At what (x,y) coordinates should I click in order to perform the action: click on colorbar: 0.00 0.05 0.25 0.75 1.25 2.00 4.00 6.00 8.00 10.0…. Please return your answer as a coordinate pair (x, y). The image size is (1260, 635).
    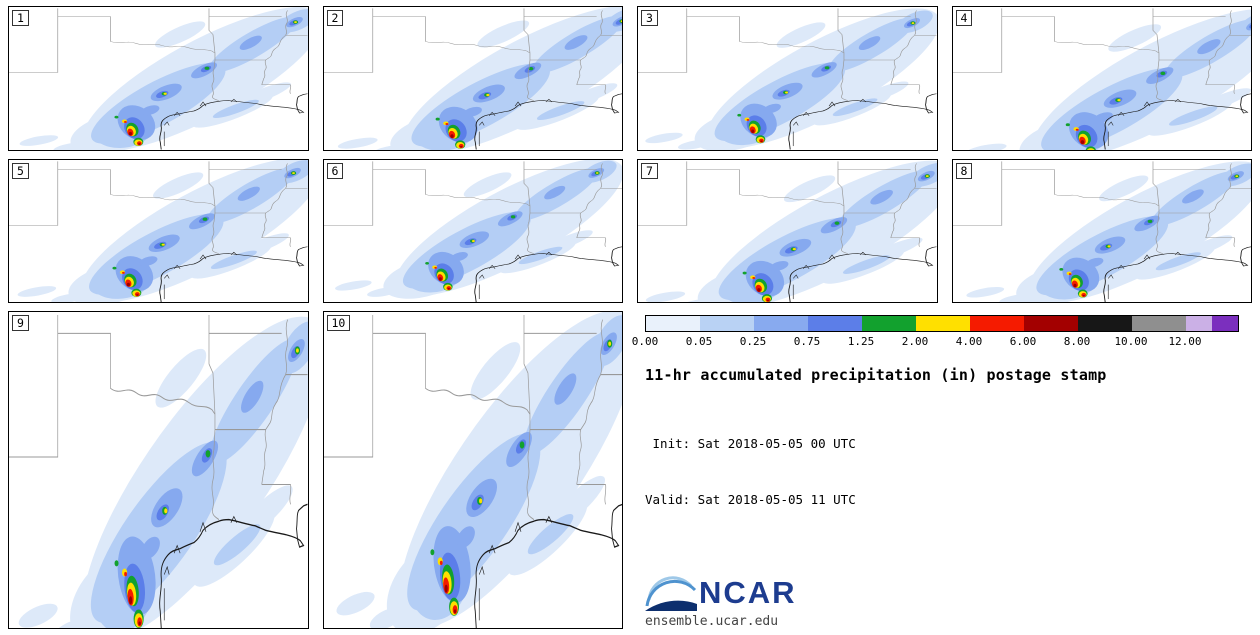
    Looking at the image, I should click on (942, 332).